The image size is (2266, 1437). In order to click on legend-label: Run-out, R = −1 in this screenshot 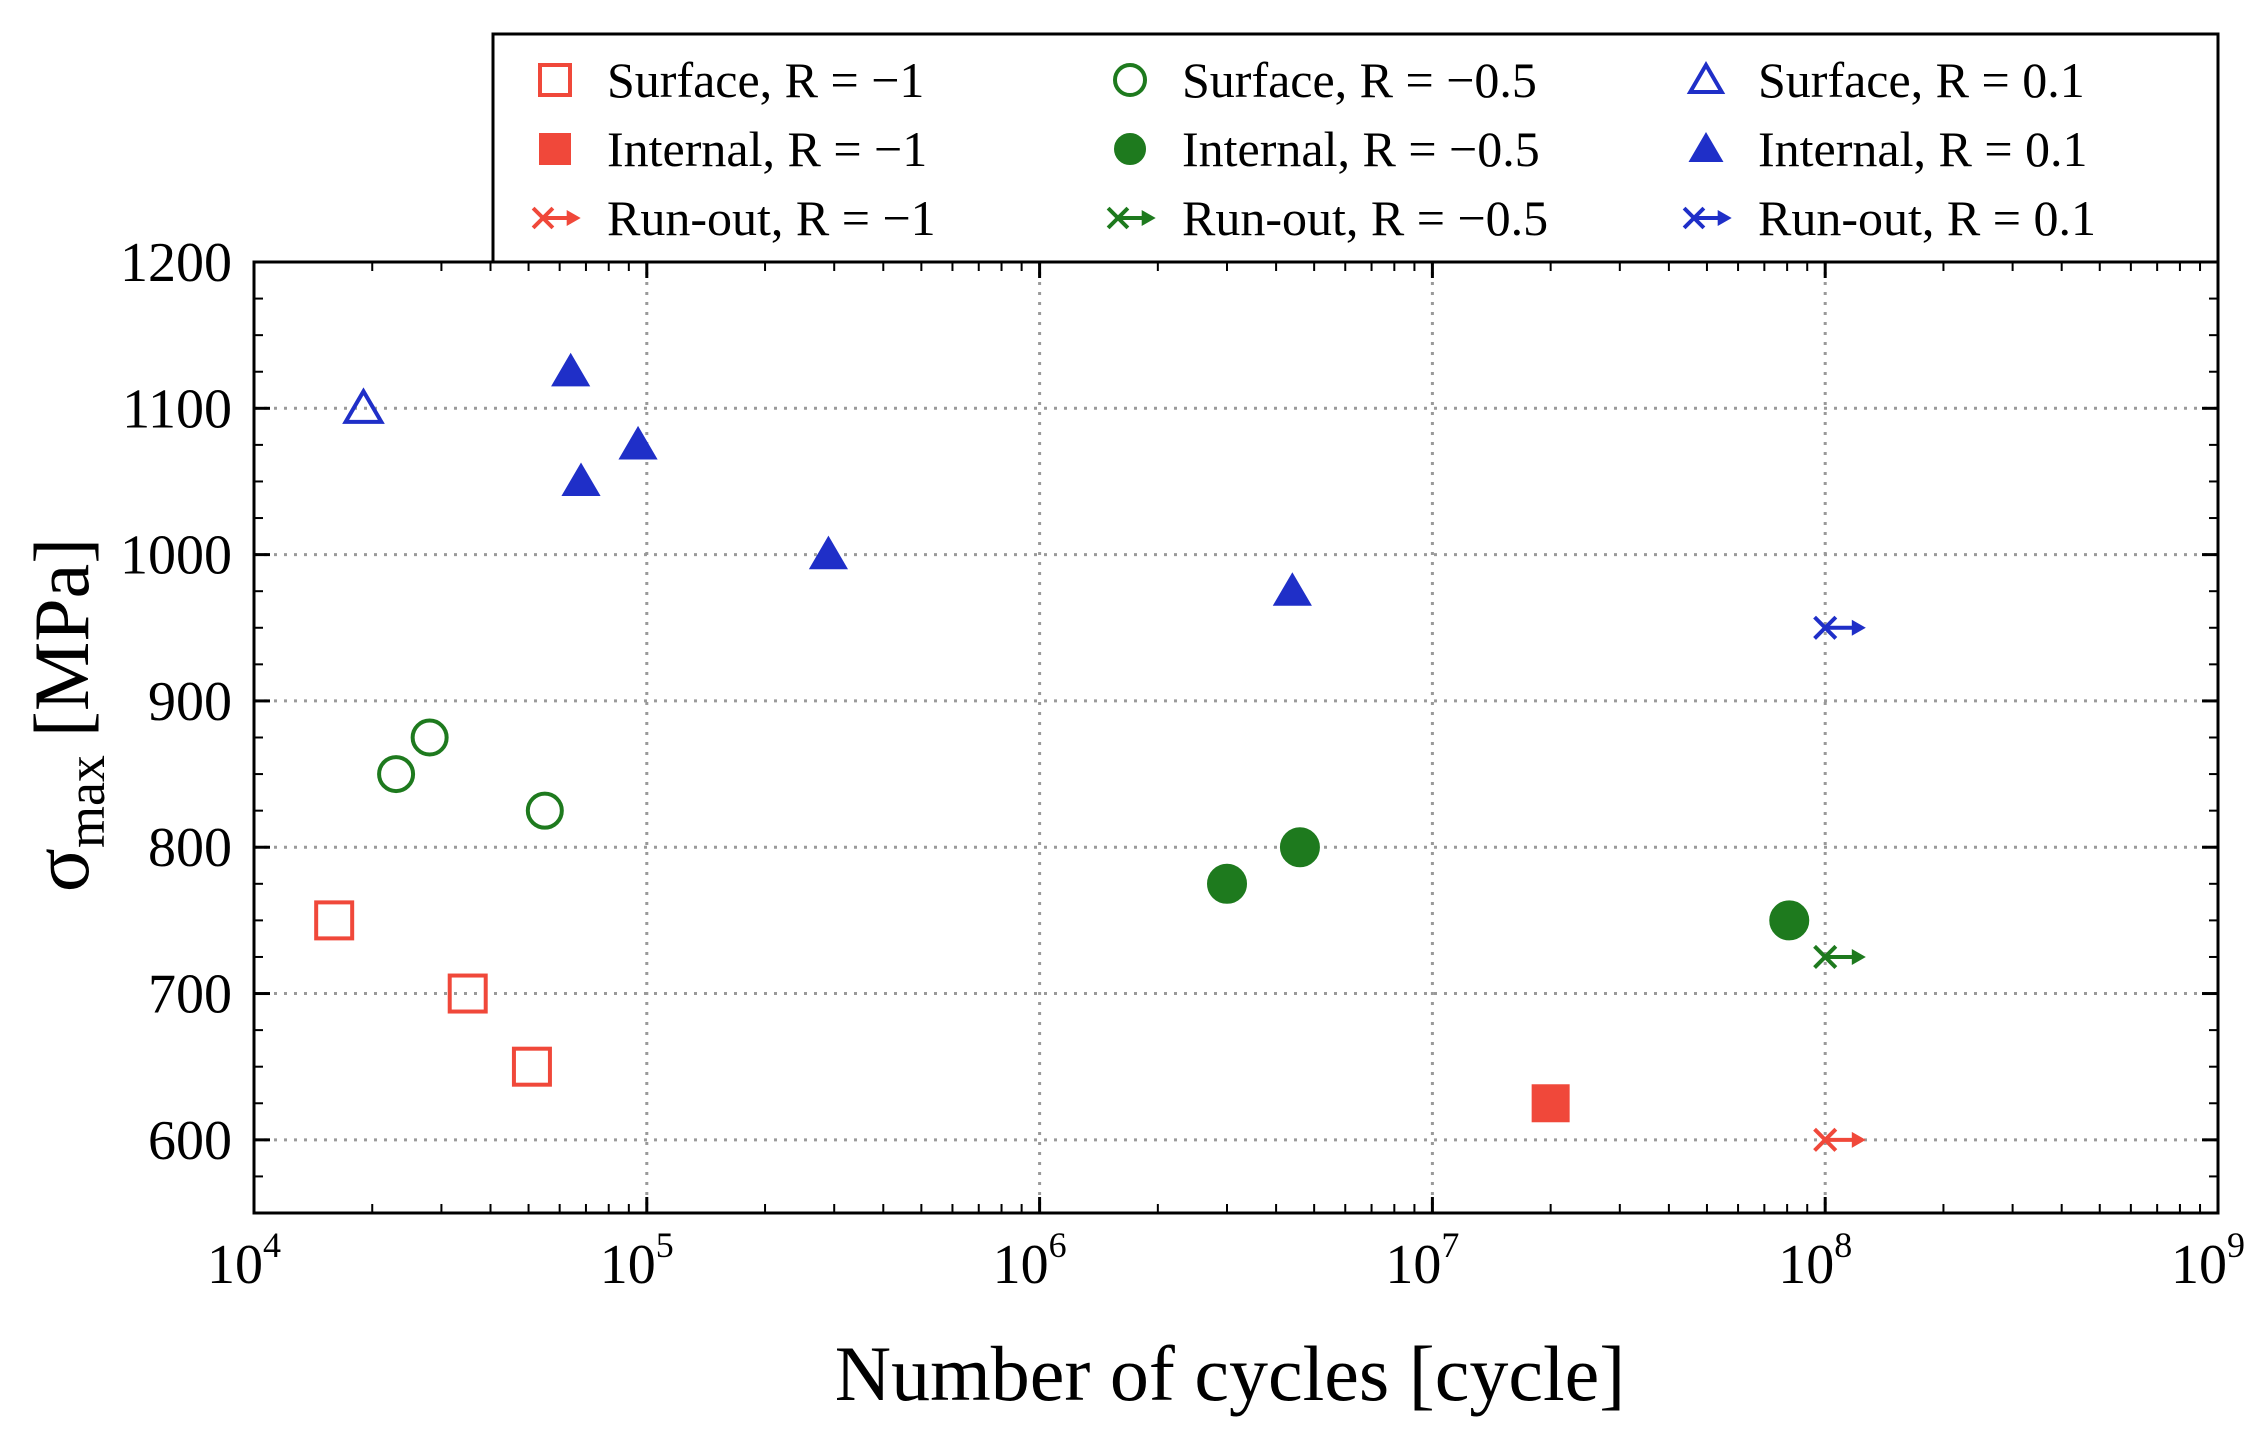, I will do `click(771, 218)`.